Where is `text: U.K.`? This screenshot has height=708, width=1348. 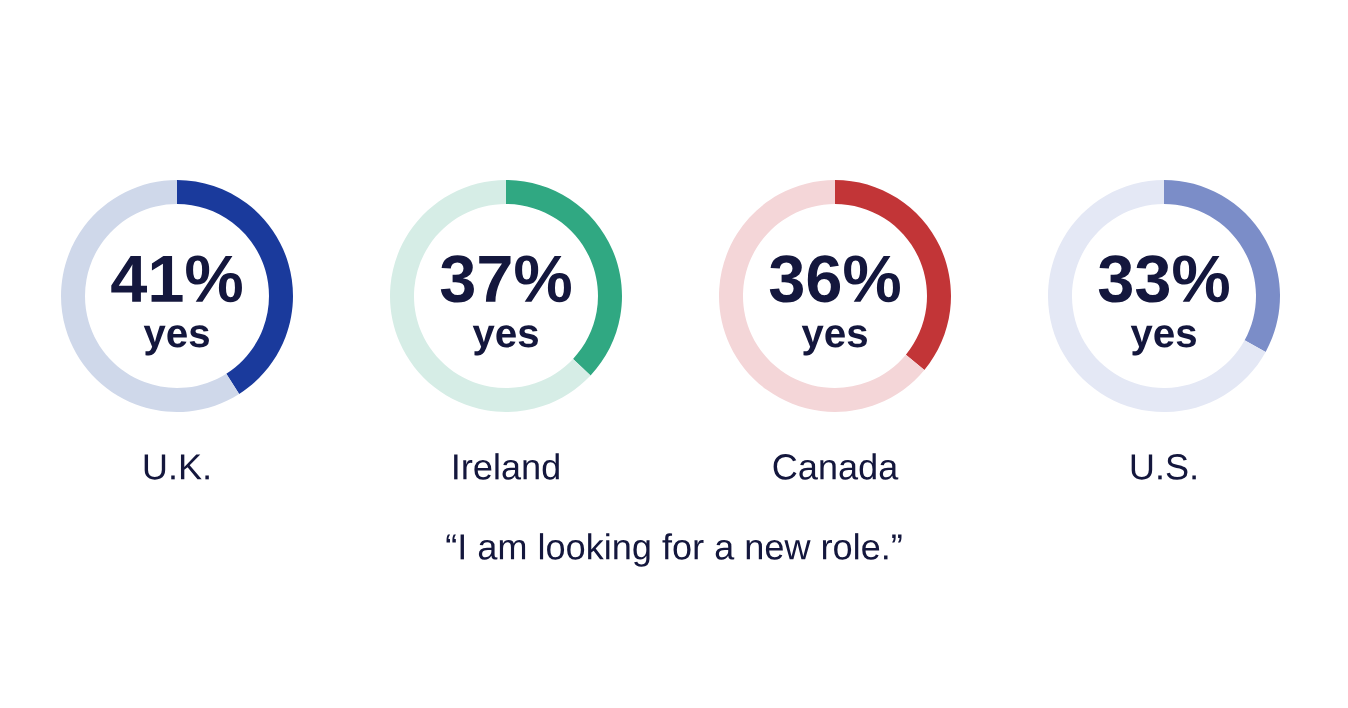 text: U.K. is located at coordinates (176, 467).